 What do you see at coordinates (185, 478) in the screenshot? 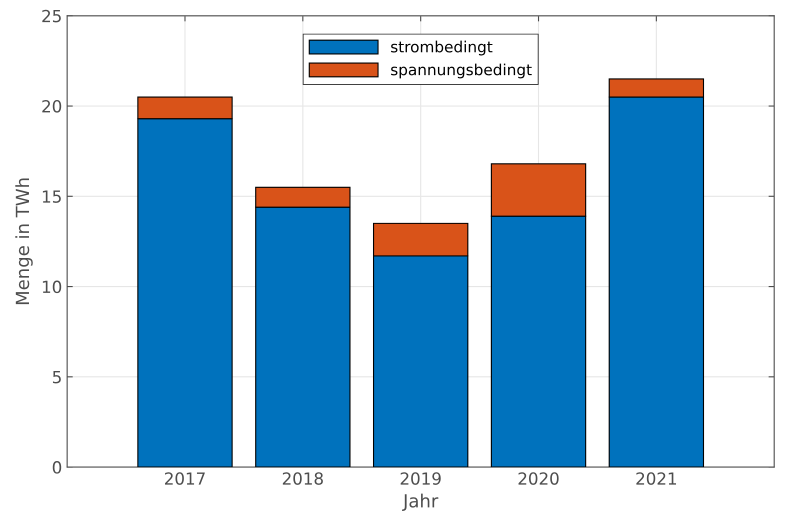
I see `x-tick-label: 2017` at bounding box center [185, 478].